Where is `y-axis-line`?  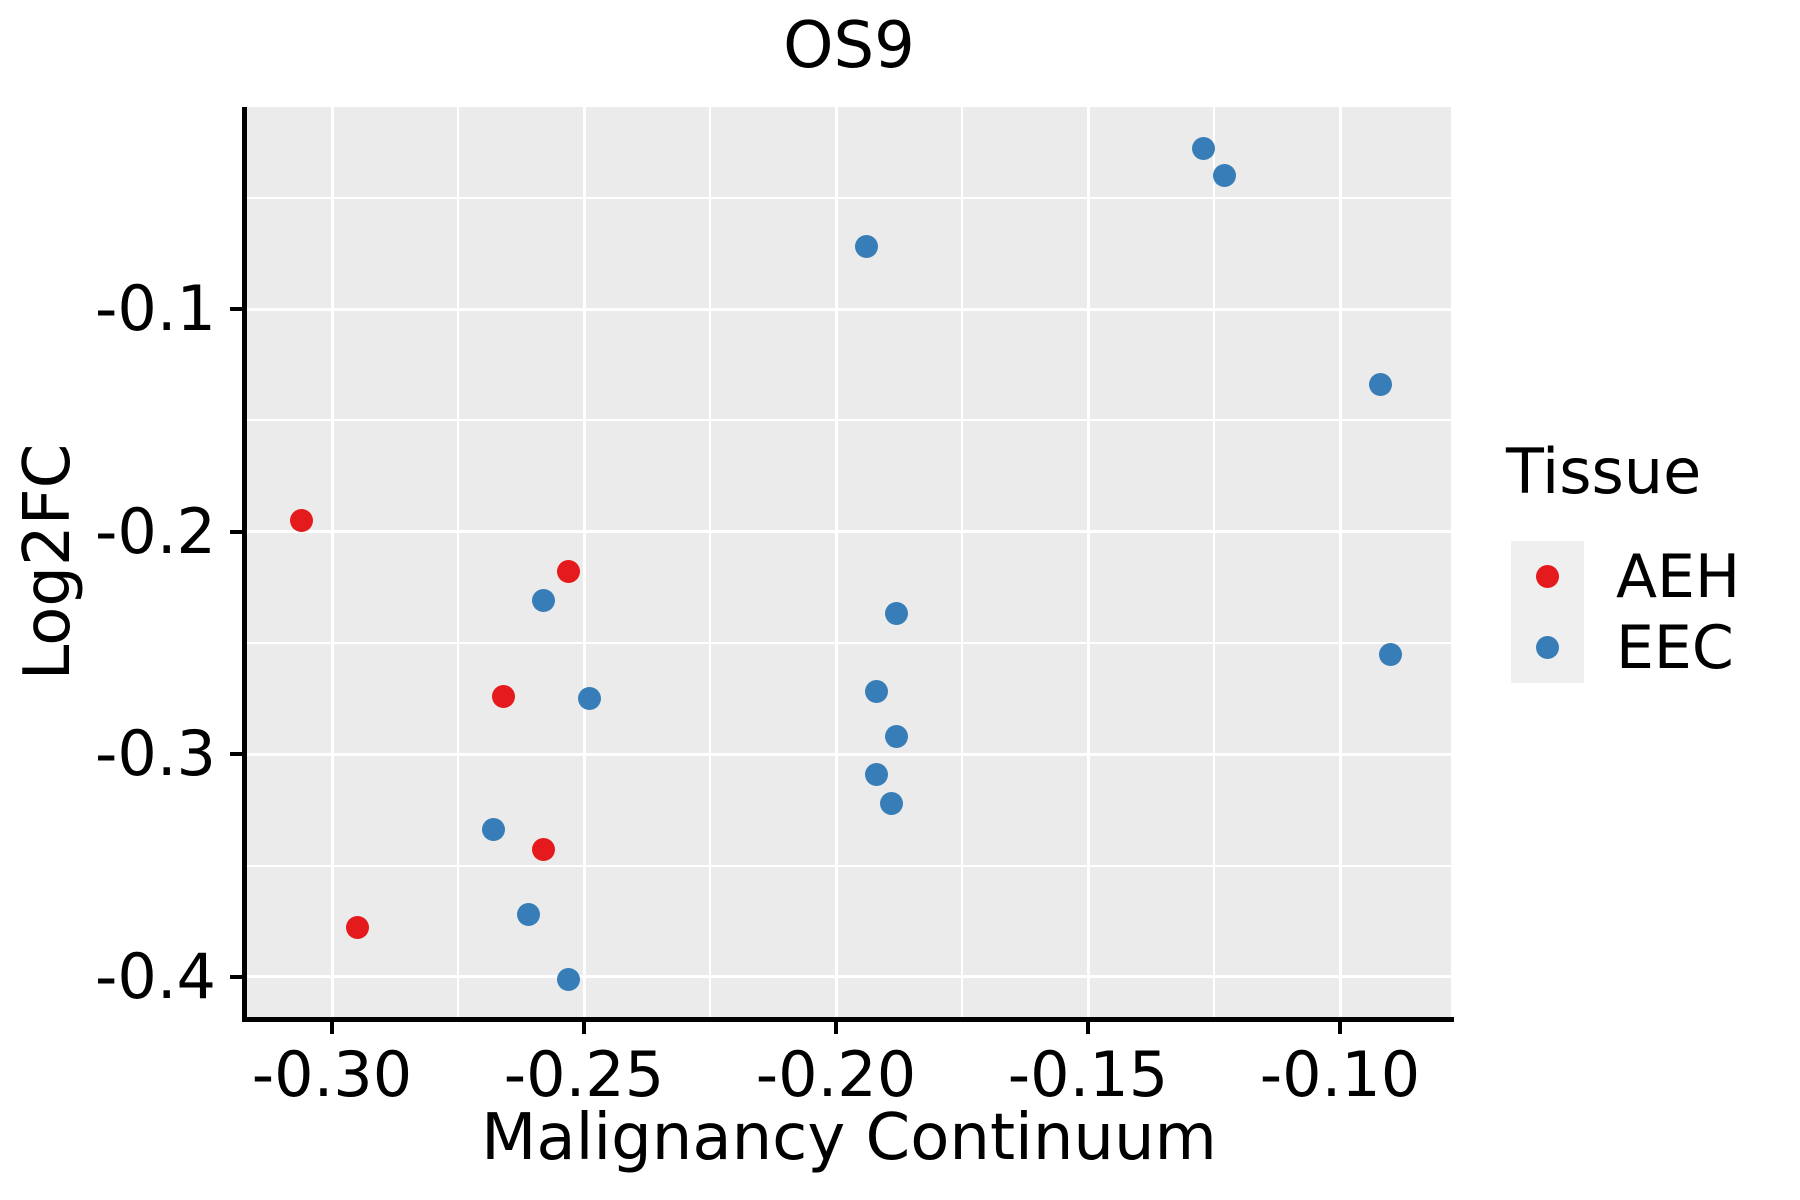 y-axis-line is located at coordinates (244, 564).